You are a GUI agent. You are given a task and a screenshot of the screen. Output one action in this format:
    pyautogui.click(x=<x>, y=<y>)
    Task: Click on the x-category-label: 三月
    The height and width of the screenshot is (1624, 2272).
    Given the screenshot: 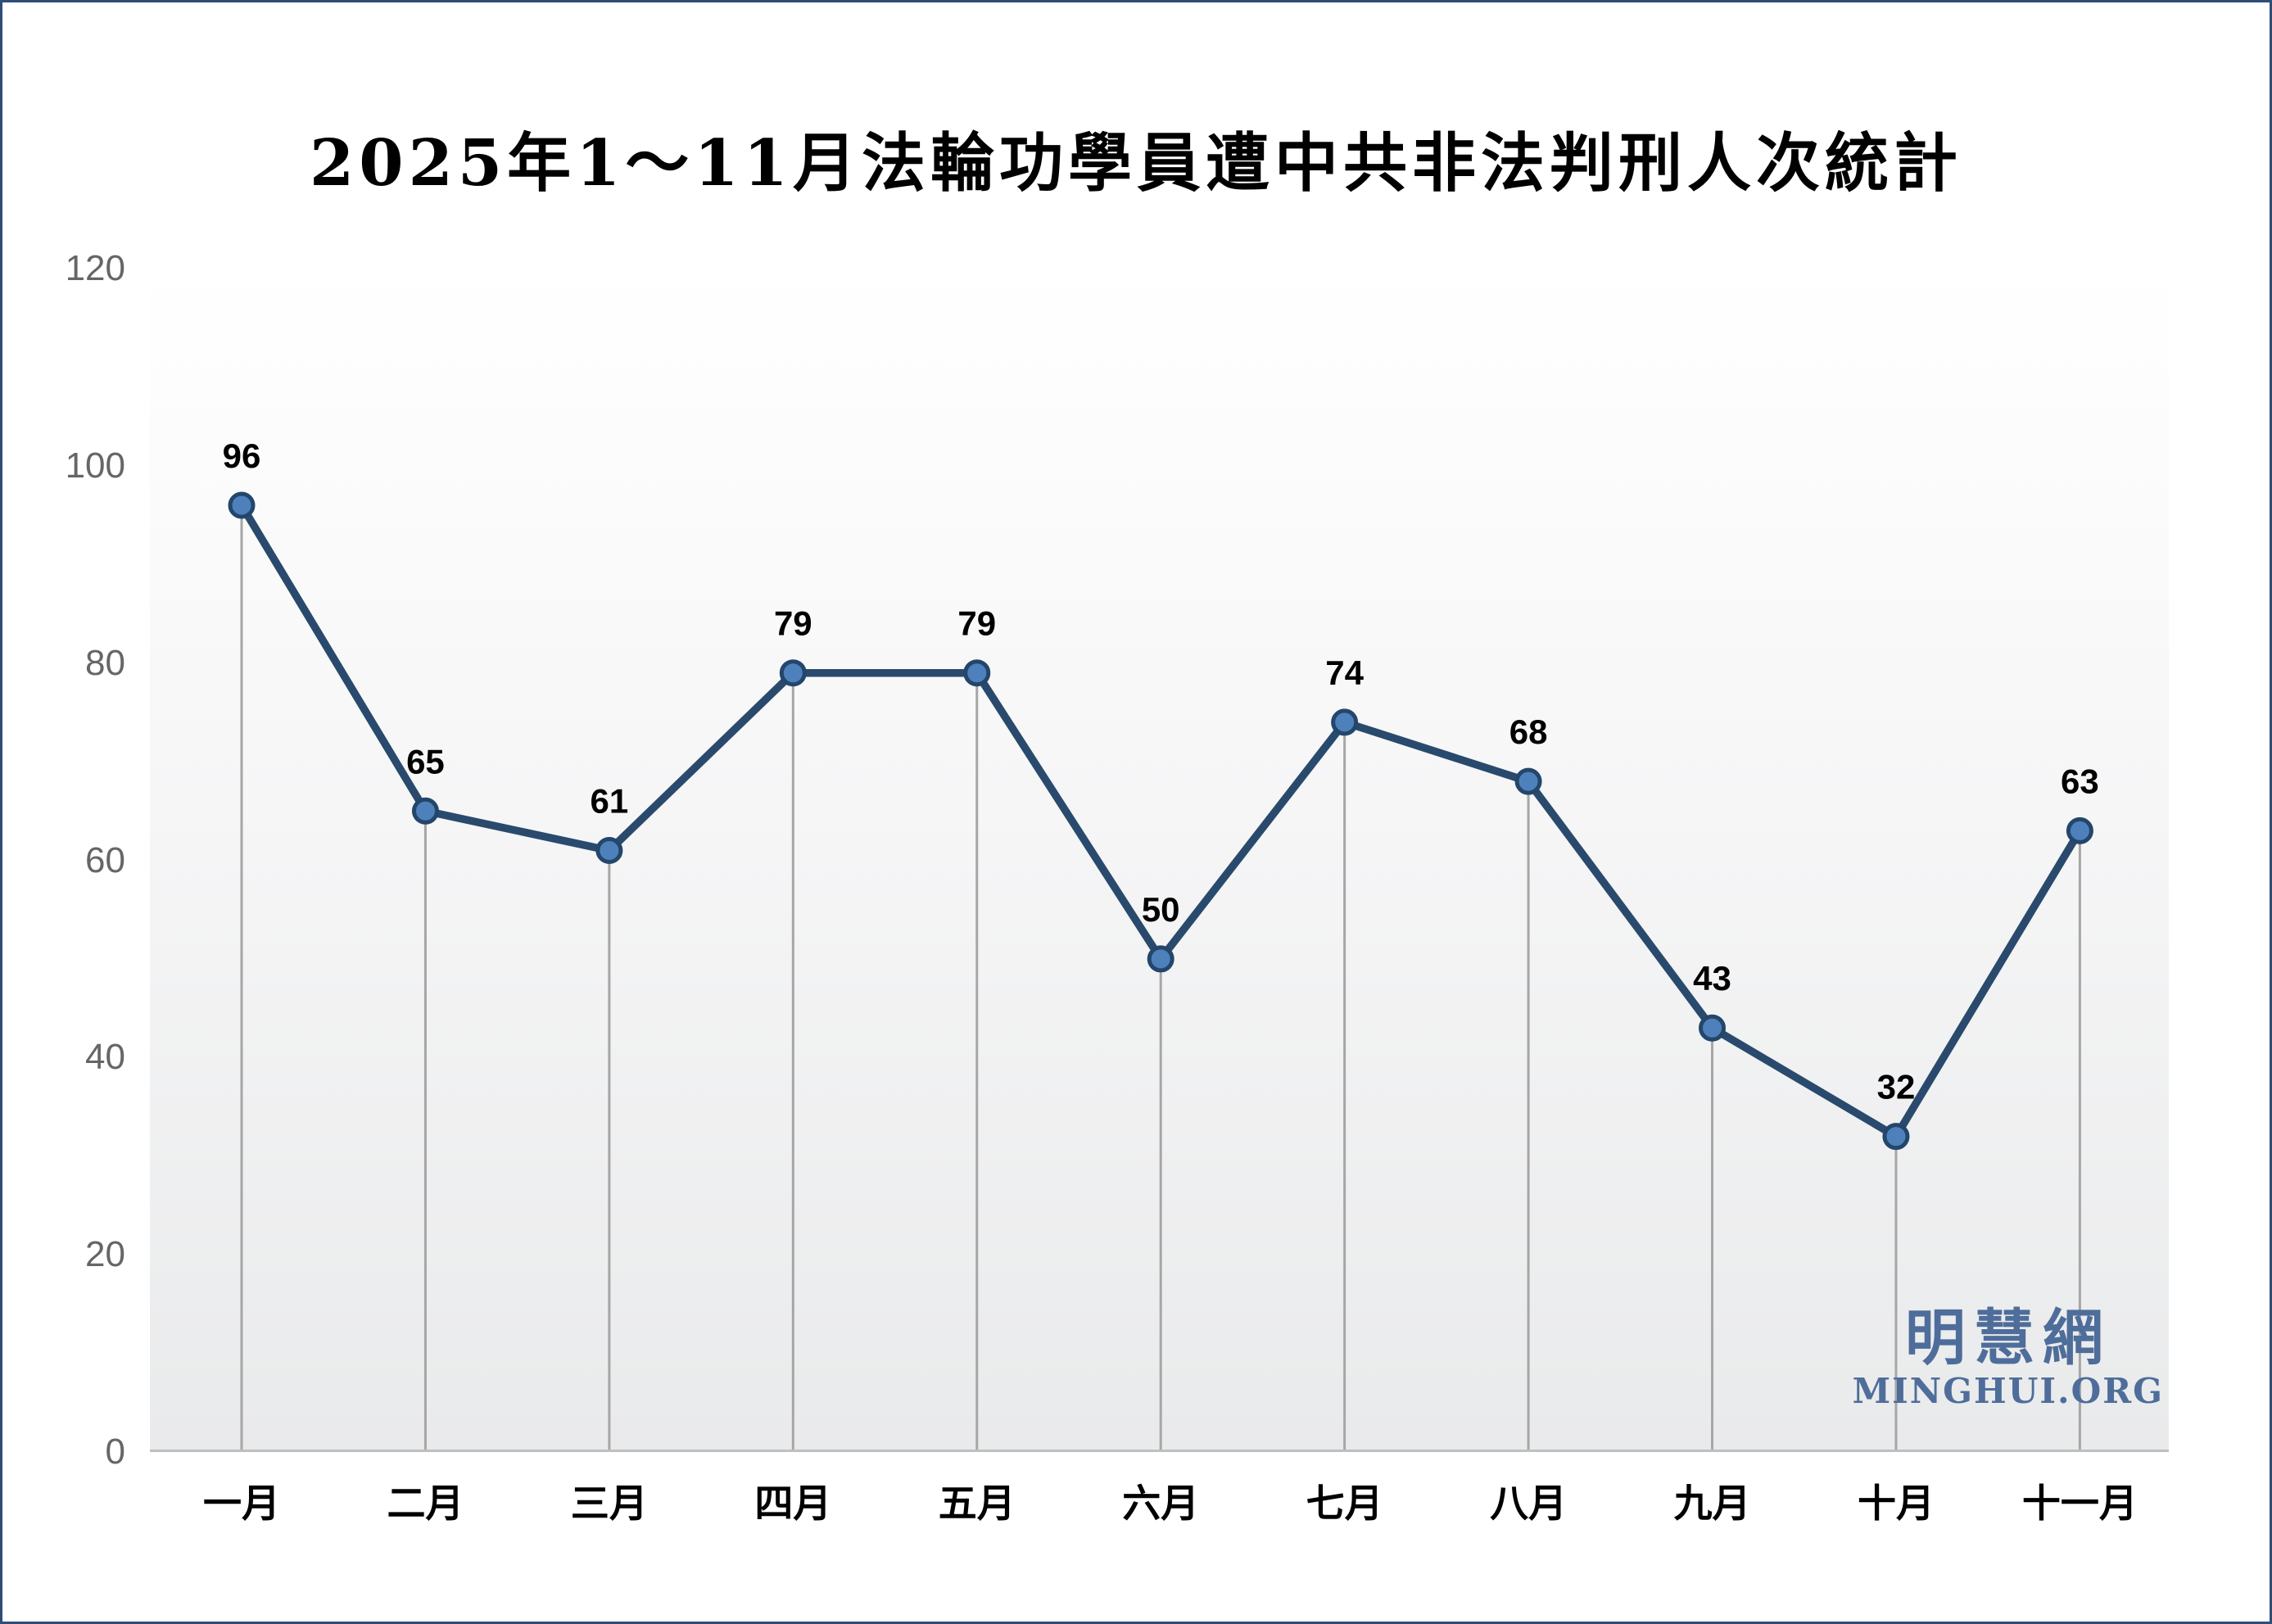 What is the action you would take?
    pyautogui.click(x=609, y=1505)
    